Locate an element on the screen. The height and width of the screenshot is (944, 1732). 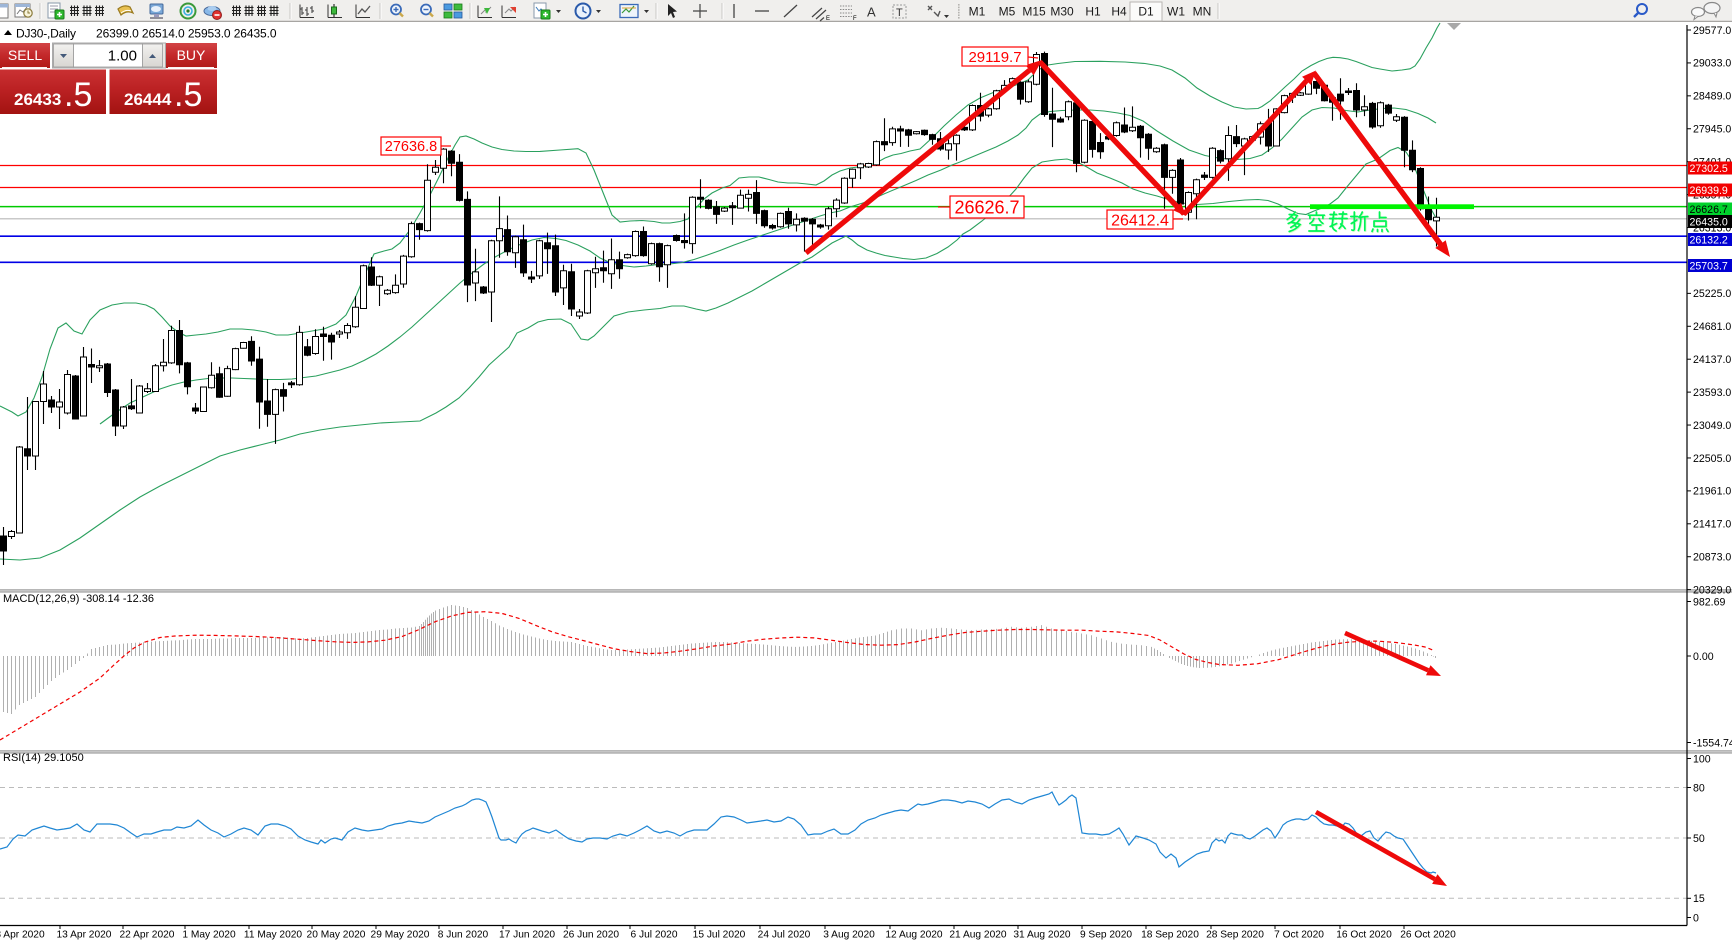
svg-text: 25225.0 is located at coordinates (1712, 294).